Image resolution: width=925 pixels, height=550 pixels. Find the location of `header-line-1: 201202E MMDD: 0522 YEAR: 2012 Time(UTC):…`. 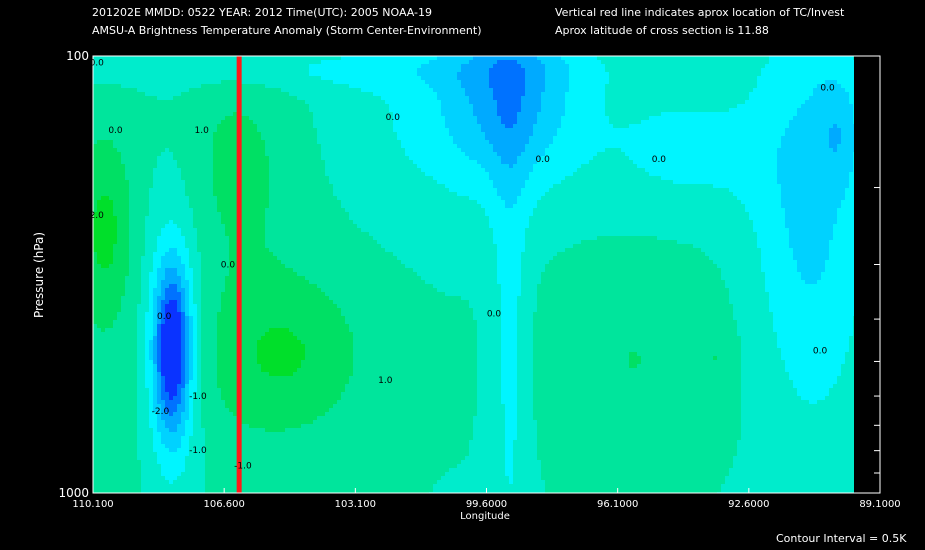

header-line-1: 201202E MMDD: 0522 YEAR: 2012 Time(UTC):… is located at coordinates (262, 12).